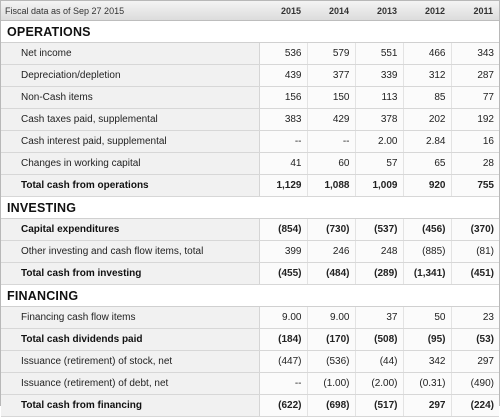 Image resolution: width=500 pixels, height=417 pixels. What do you see at coordinates (426, 75) in the screenshot?
I see `cell-value: 312` at bounding box center [426, 75].